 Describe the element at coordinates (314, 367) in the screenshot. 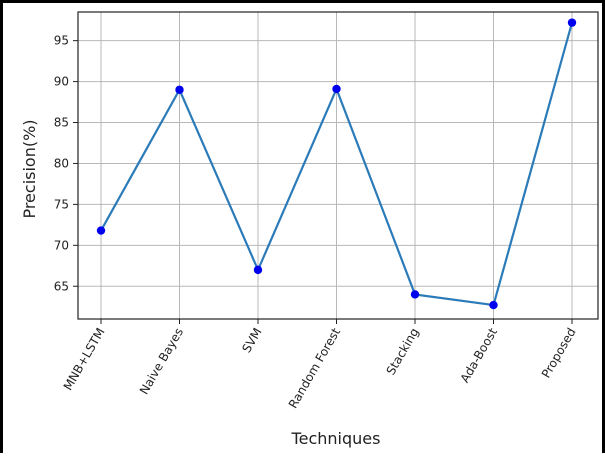

I see `x-tick-label: Random Forest` at that location.